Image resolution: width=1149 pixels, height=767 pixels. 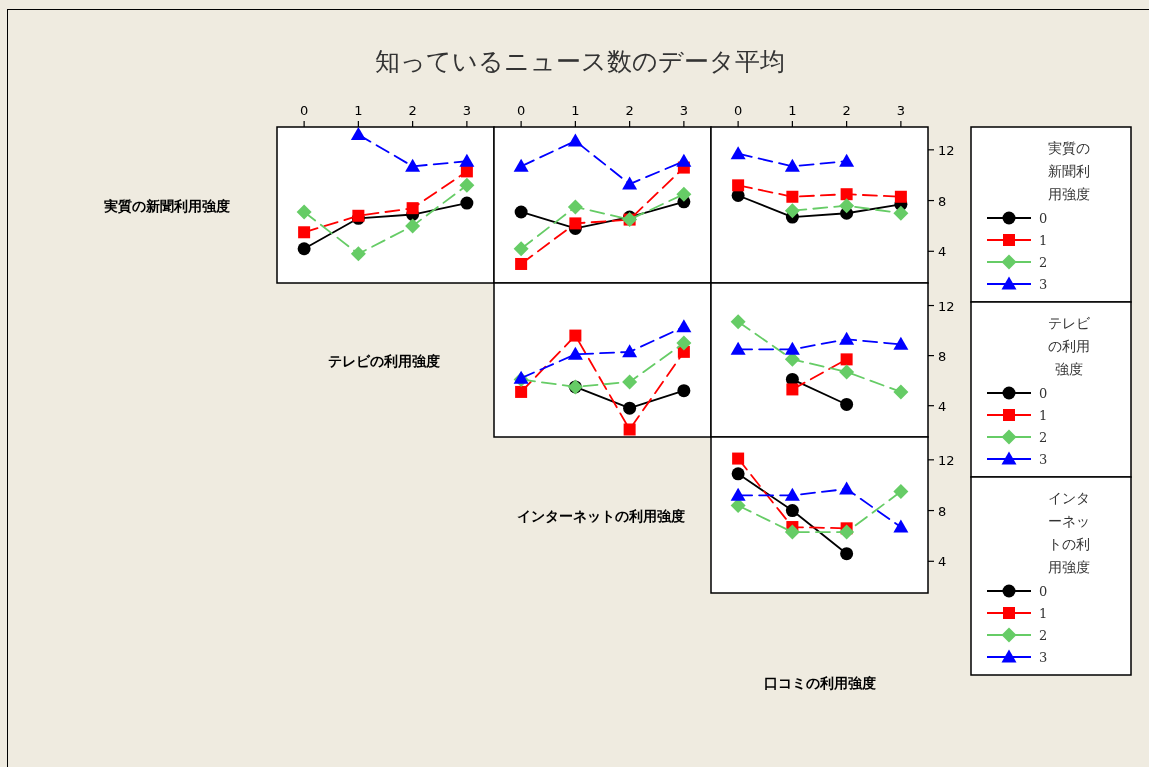 I want to click on legend-title: 実質の新聞利用強度, so click(x=1069, y=171).